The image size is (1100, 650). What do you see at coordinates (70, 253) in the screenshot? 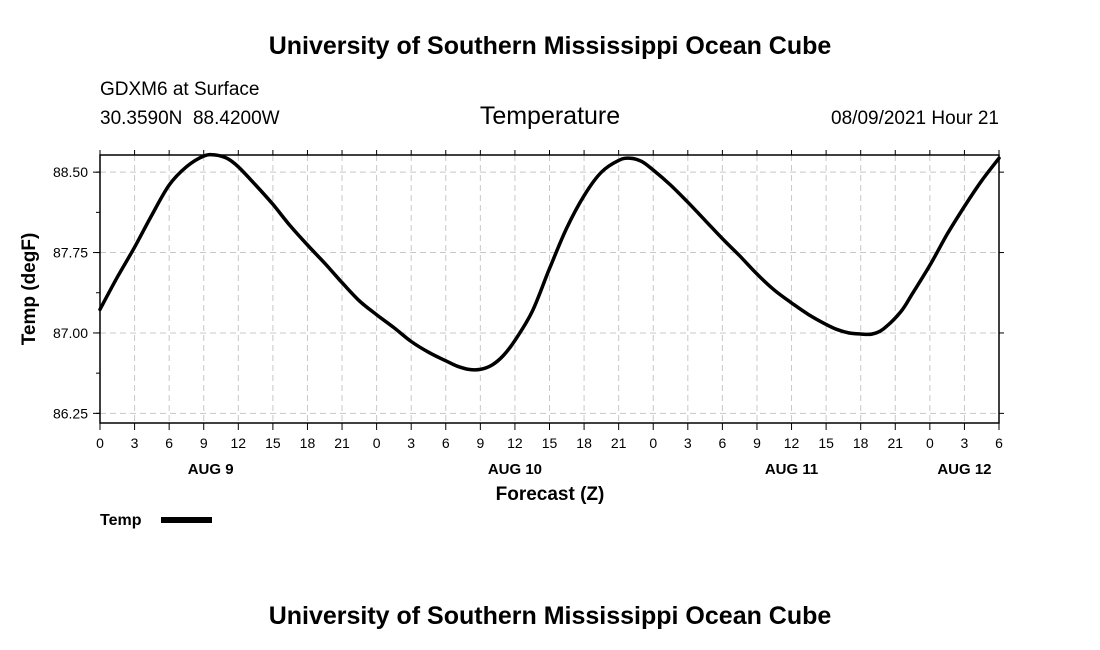
I see `y-tick-label: 87.75` at bounding box center [70, 253].